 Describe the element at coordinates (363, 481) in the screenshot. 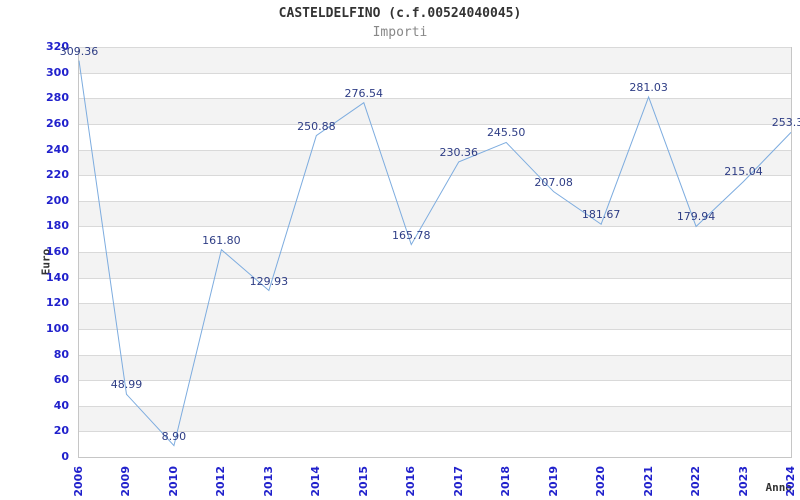

I see `x-tick-label: 2015` at that location.